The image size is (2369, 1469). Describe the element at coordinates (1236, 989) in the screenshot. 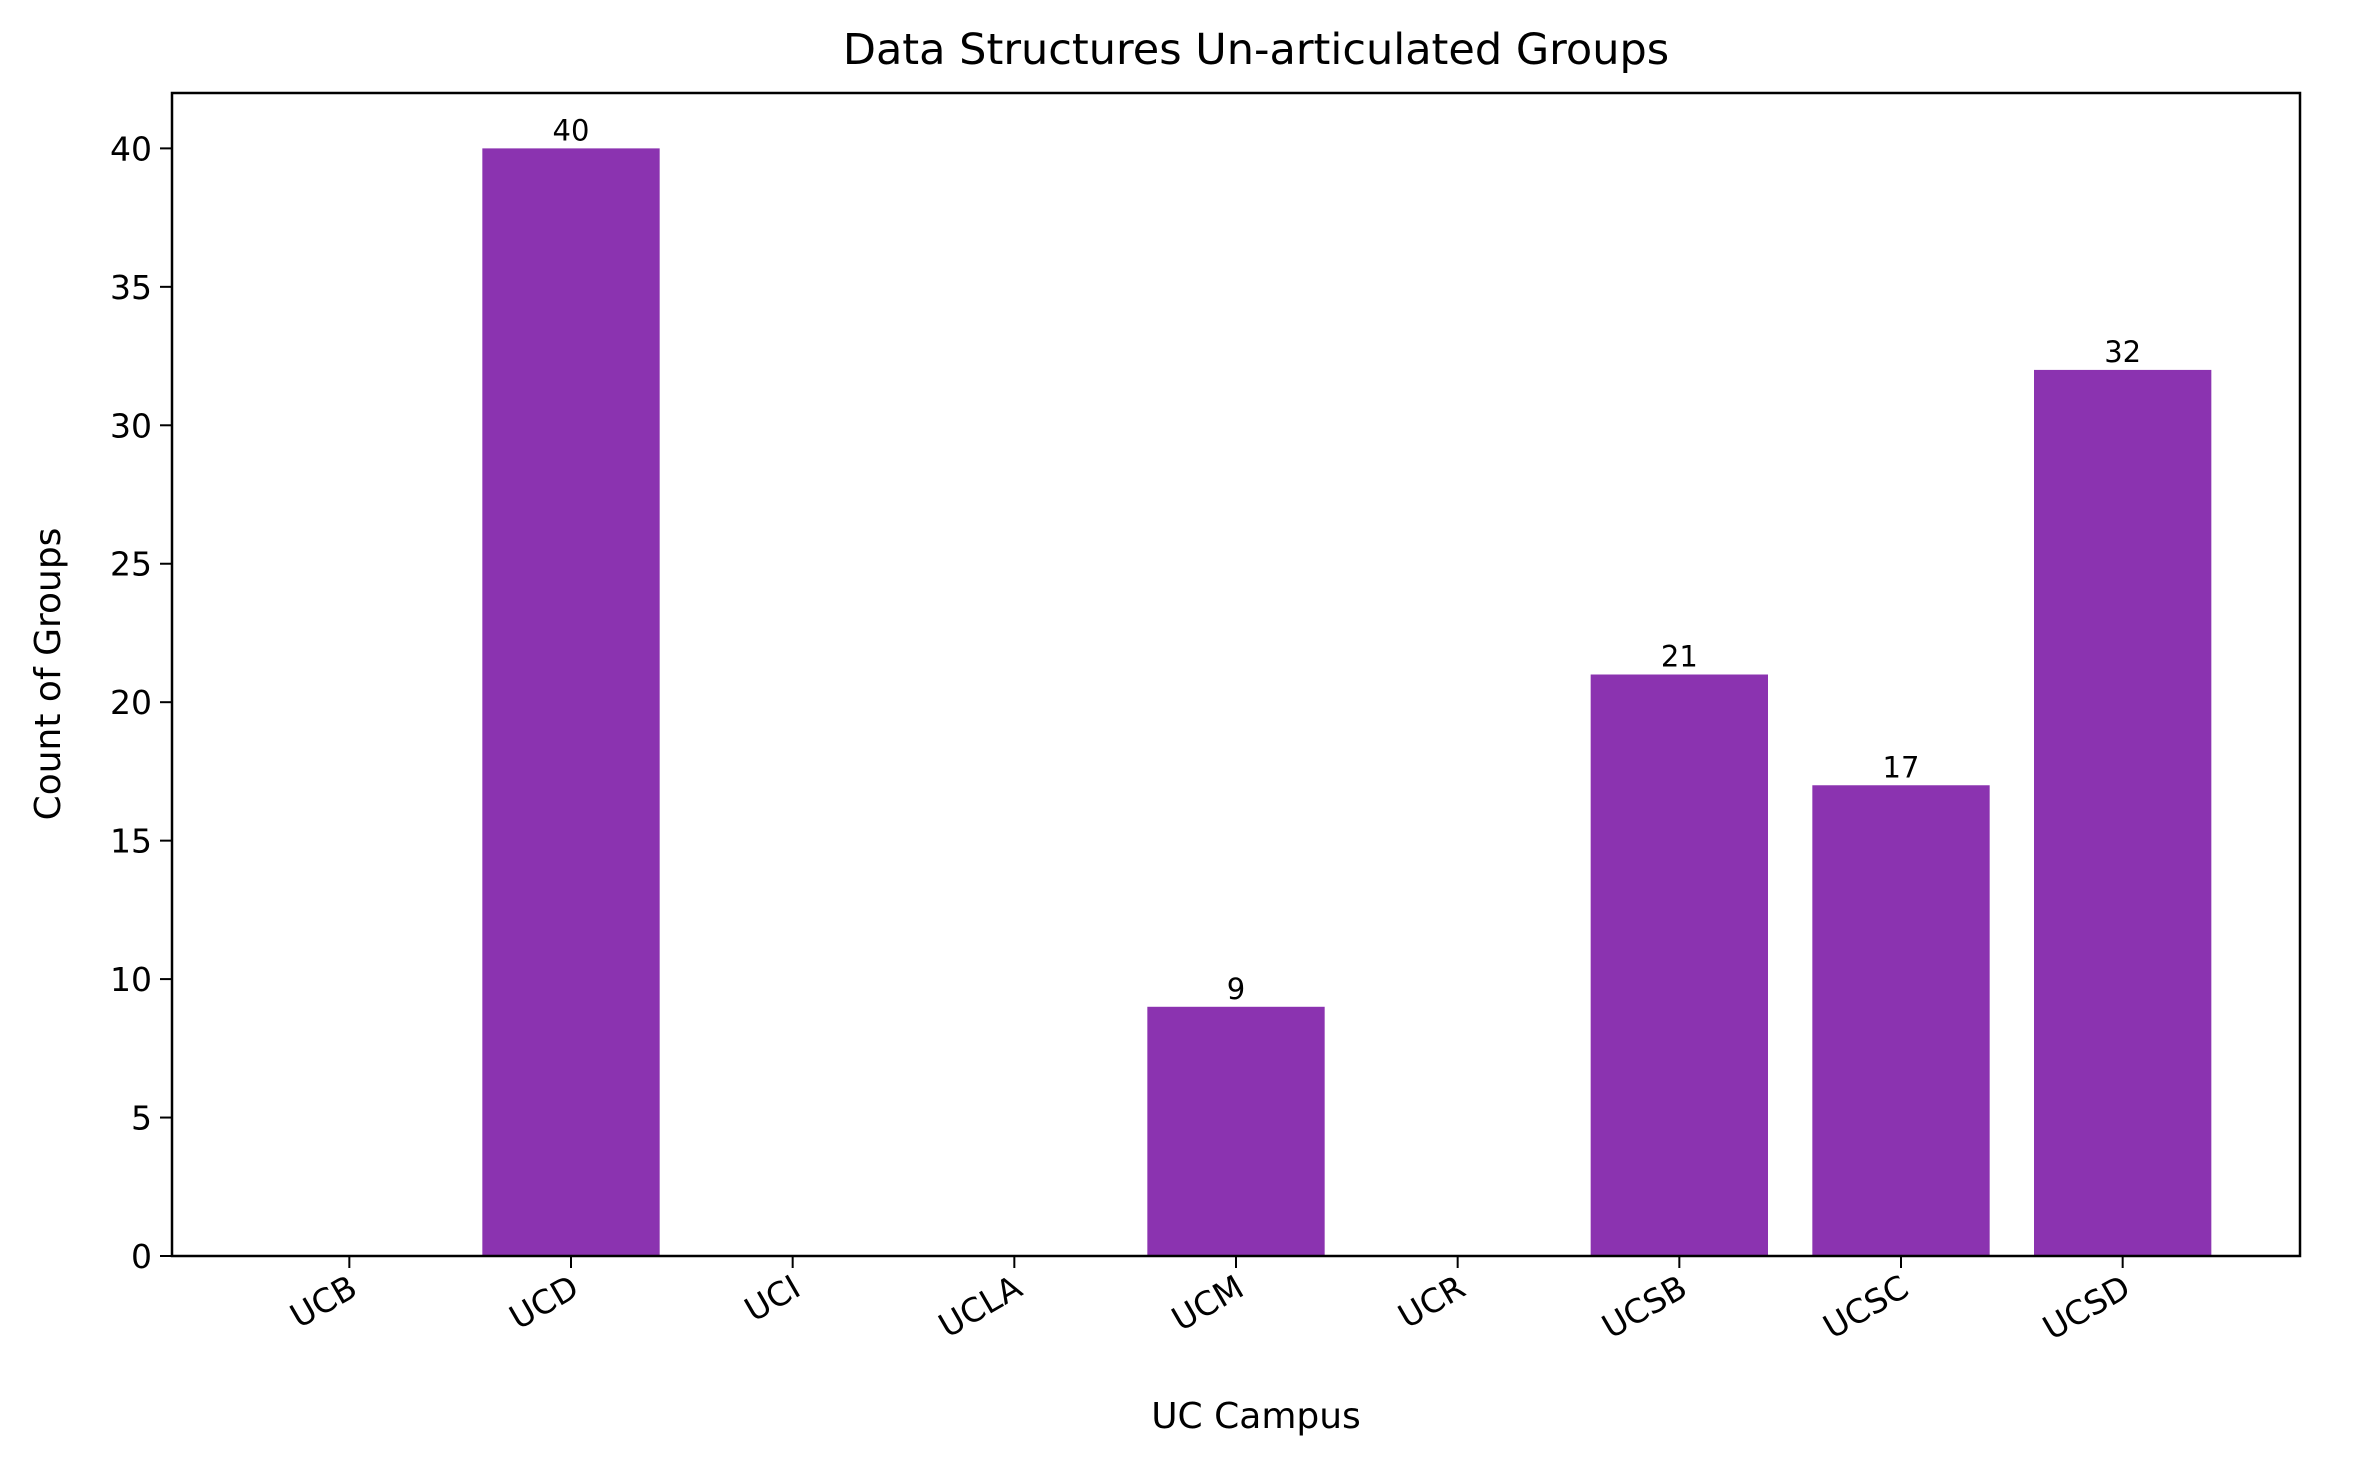

I see `bar-value-label-ucm: 9` at that location.